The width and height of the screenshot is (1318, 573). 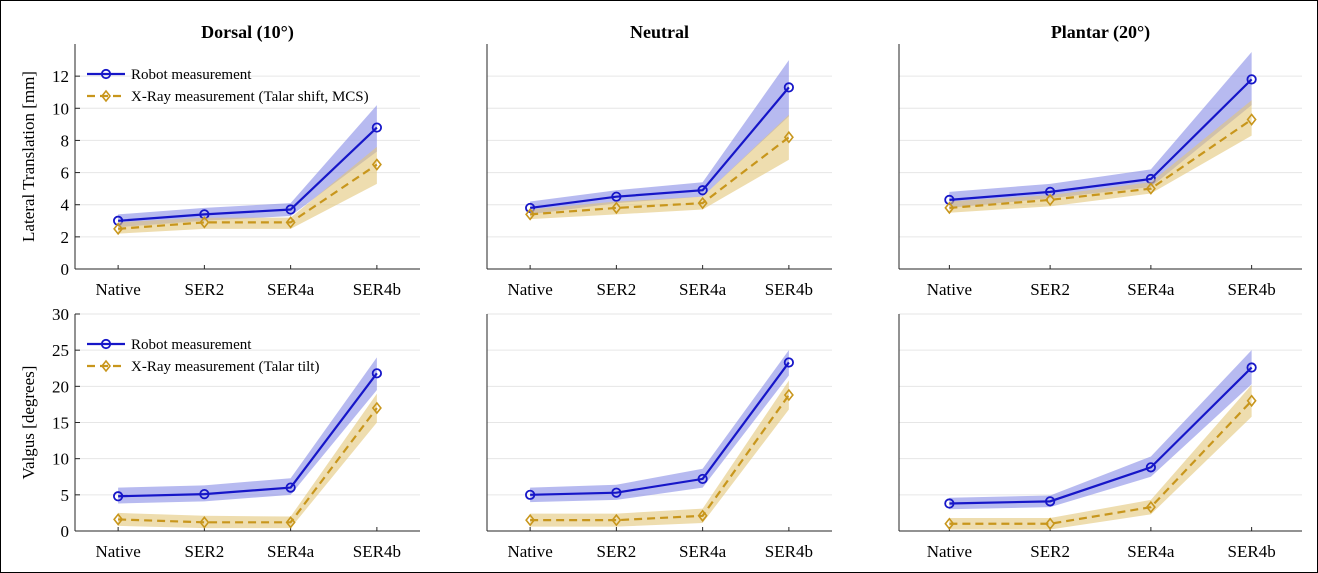 What do you see at coordinates (250, 97) in the screenshot?
I see `legend-label: X-Ray measurement (Talar shift, MCS)` at bounding box center [250, 97].